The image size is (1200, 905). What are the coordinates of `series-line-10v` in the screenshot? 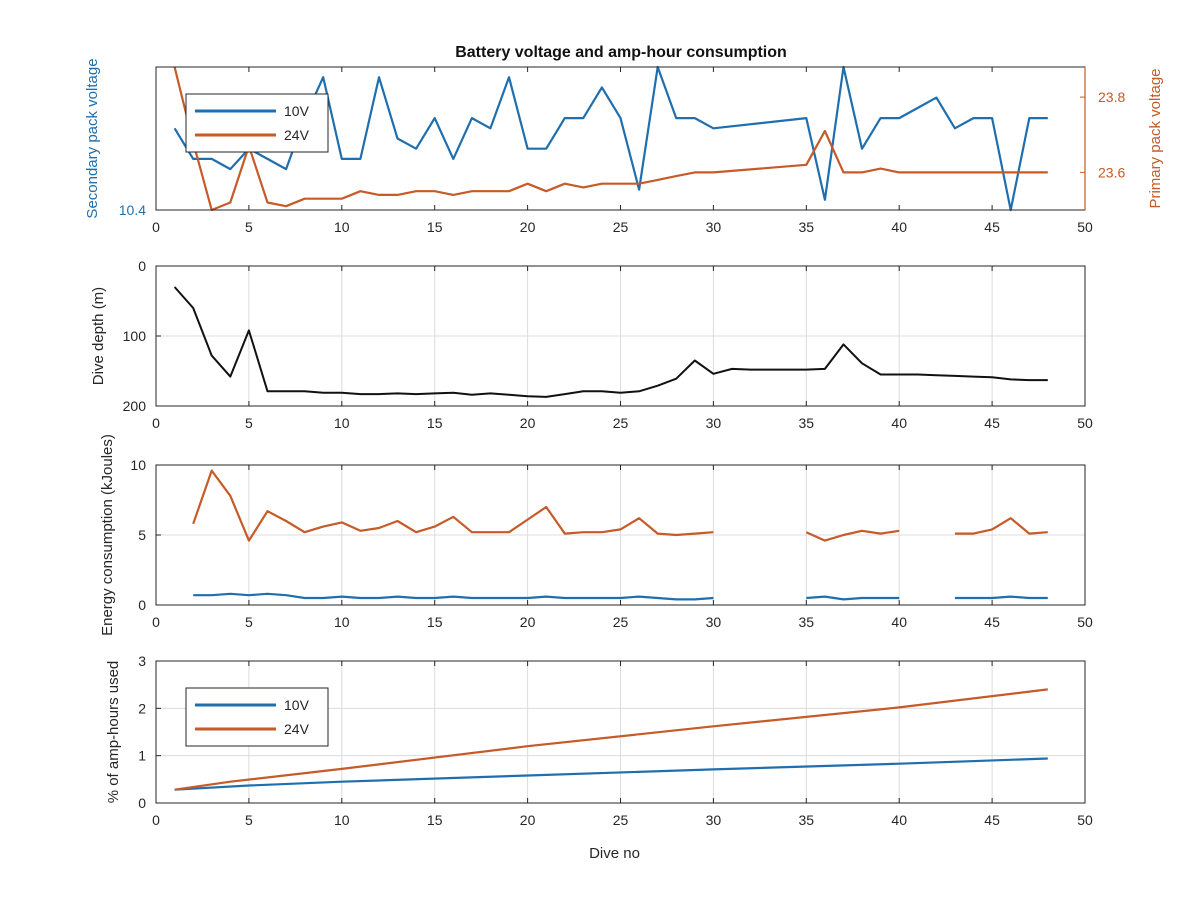 It's located at (611, 774).